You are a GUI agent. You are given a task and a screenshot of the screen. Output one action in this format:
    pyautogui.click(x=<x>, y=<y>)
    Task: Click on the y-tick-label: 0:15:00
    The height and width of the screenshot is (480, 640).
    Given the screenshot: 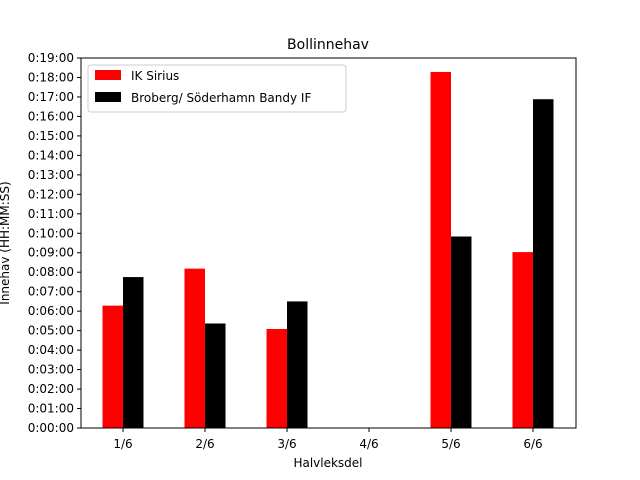 What is the action you would take?
    pyautogui.click(x=51, y=136)
    